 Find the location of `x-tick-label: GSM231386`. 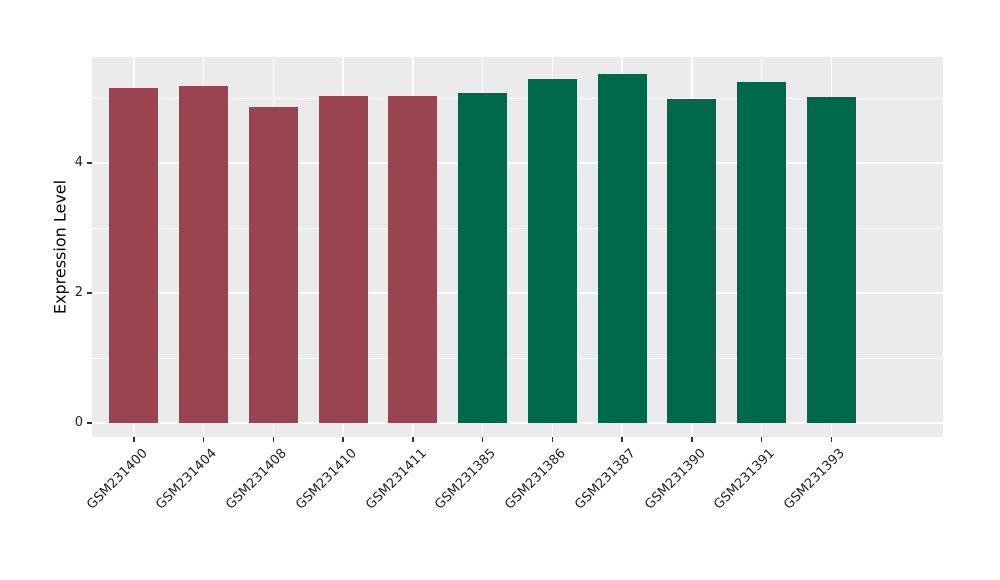

x-tick-label: GSM231386 is located at coordinates (535, 479).